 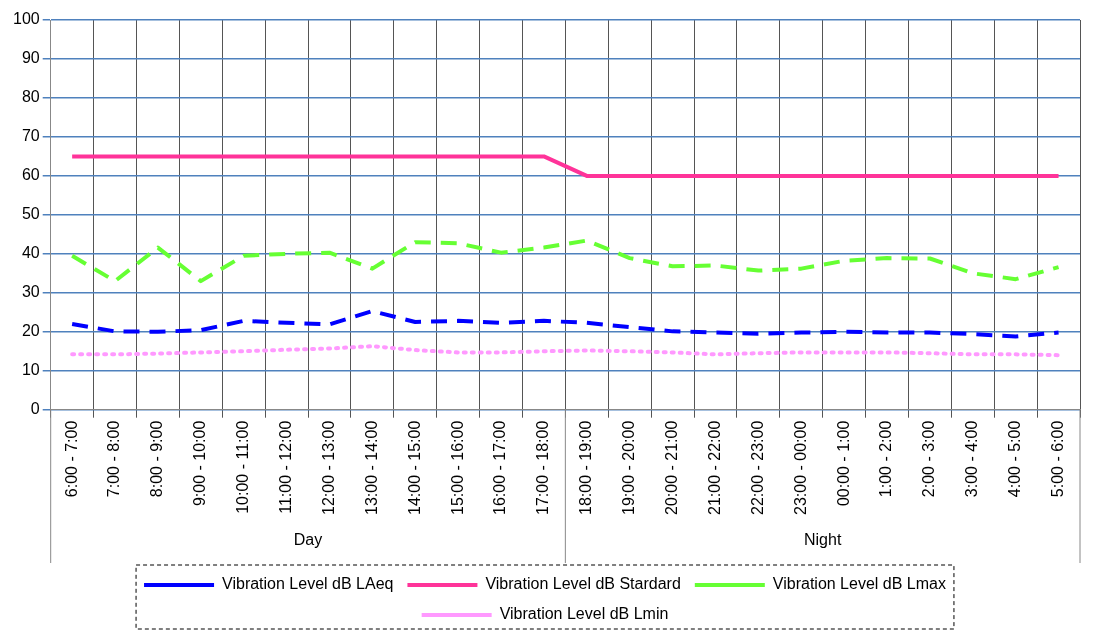 What do you see at coordinates (200, 463) in the screenshot?
I see `x-tick-label: 9:00 - 10:00` at bounding box center [200, 463].